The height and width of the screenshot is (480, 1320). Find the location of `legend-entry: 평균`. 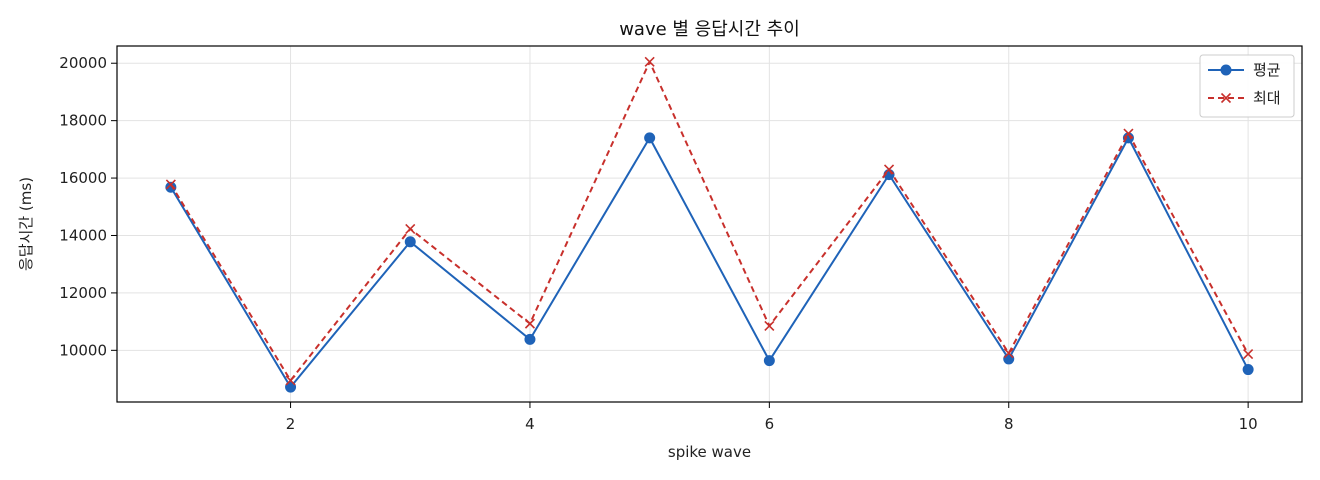

legend-entry: 평균 is located at coordinates (1244, 70).